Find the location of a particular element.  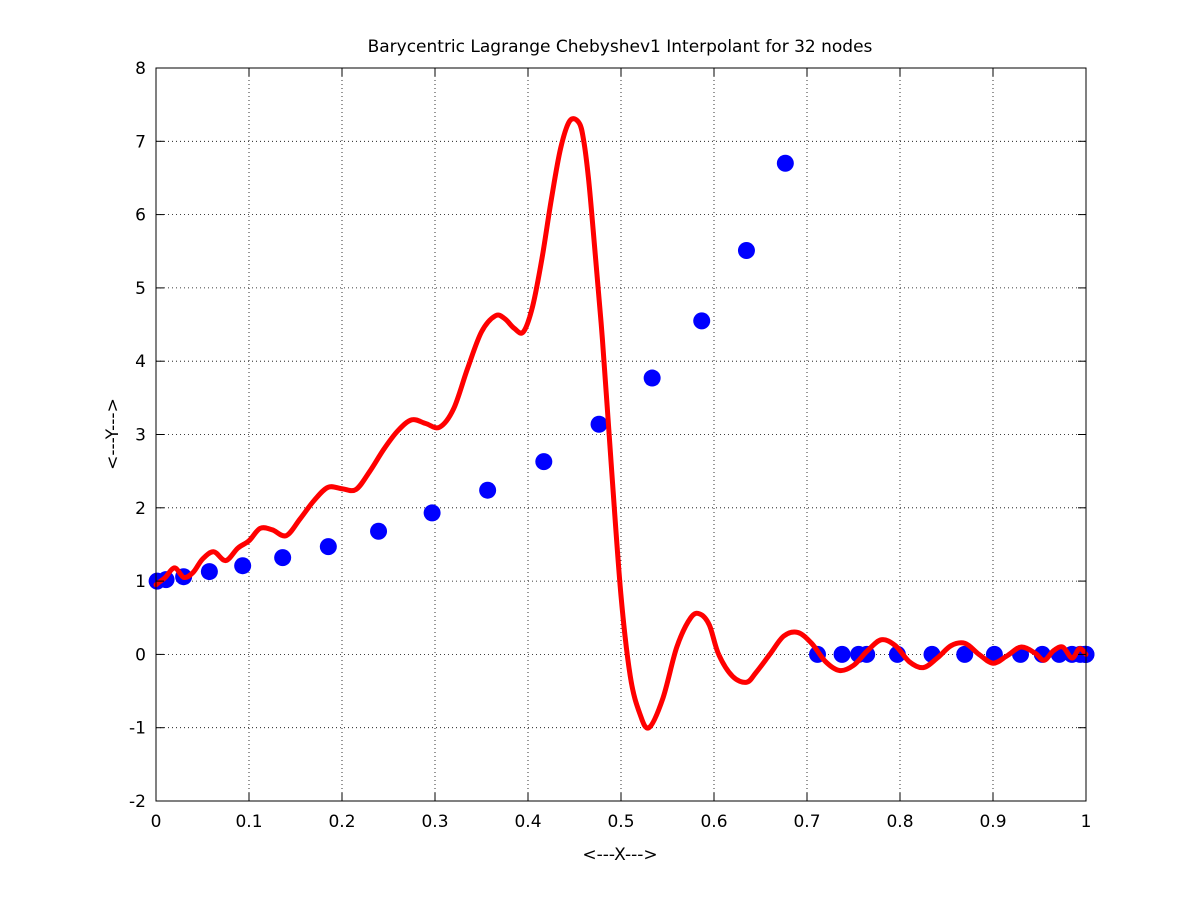

y-tick-labels: -2 -1 0 1 2 3 4 5 6 7 8 is located at coordinates (137, 435).